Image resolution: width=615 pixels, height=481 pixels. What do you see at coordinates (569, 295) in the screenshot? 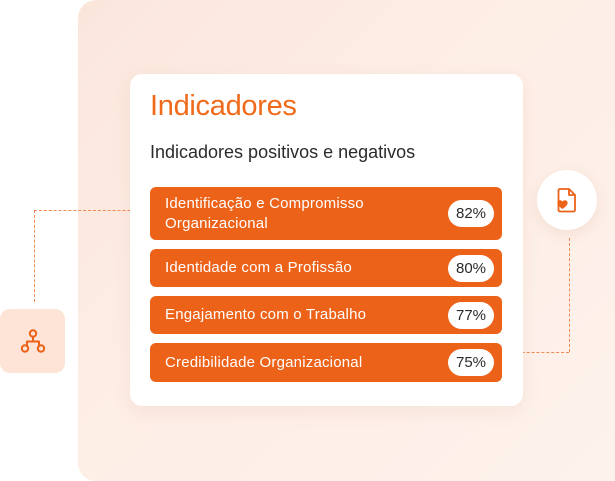
I see `connector-line-right-vertical` at bounding box center [569, 295].